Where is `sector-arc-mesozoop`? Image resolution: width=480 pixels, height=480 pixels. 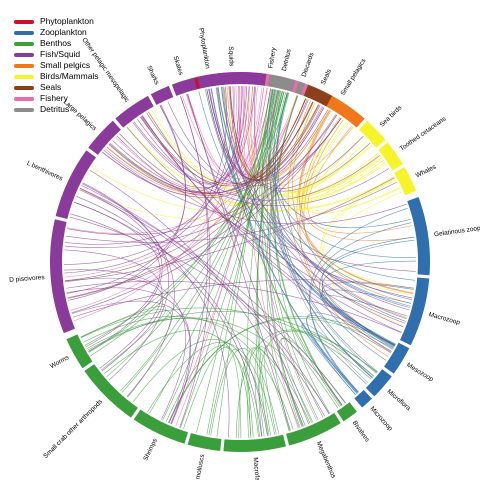 sector-arc-mesozoop is located at coordinates (397, 358).